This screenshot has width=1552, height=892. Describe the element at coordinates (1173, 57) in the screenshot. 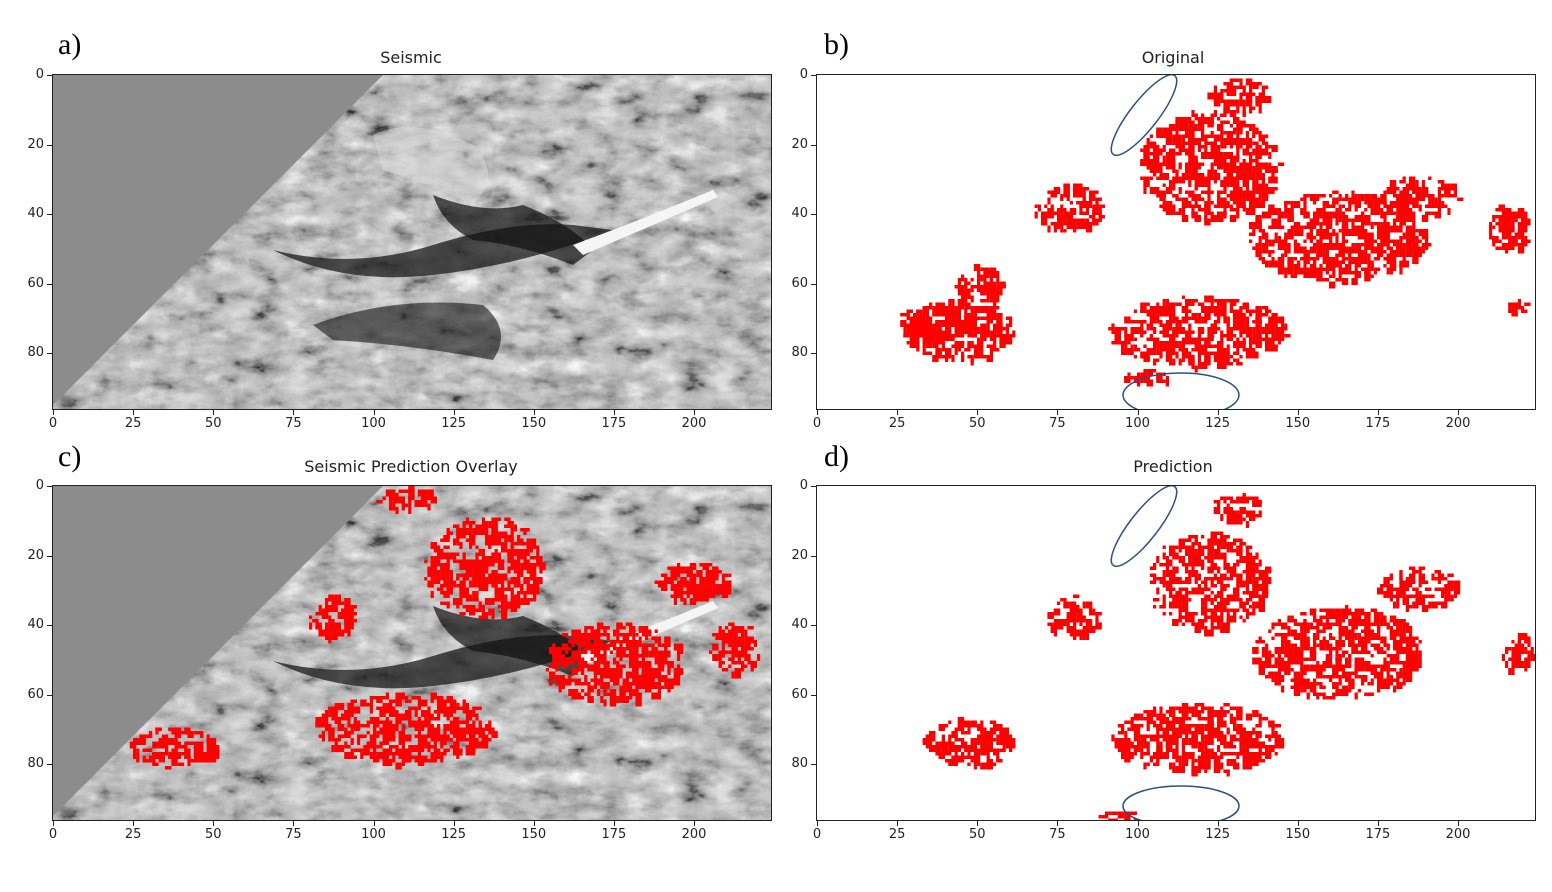

I see `panel-b-title: Original` at that location.